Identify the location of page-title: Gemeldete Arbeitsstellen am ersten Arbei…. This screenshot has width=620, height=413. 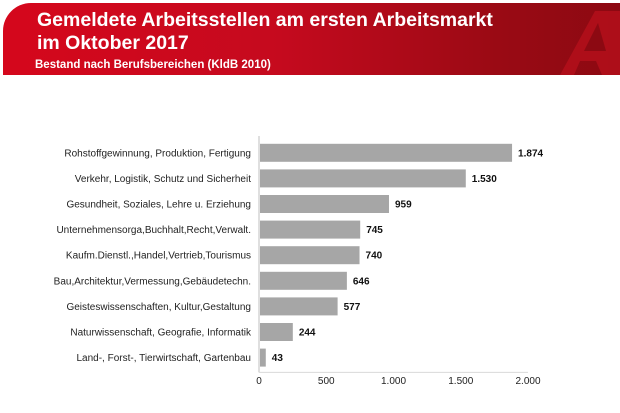
(265, 31).